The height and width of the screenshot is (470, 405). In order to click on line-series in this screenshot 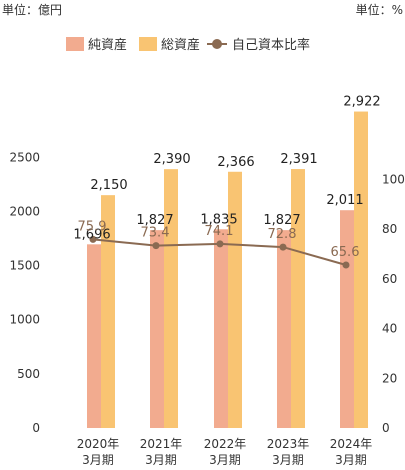, I will do `click(219, 252)`.